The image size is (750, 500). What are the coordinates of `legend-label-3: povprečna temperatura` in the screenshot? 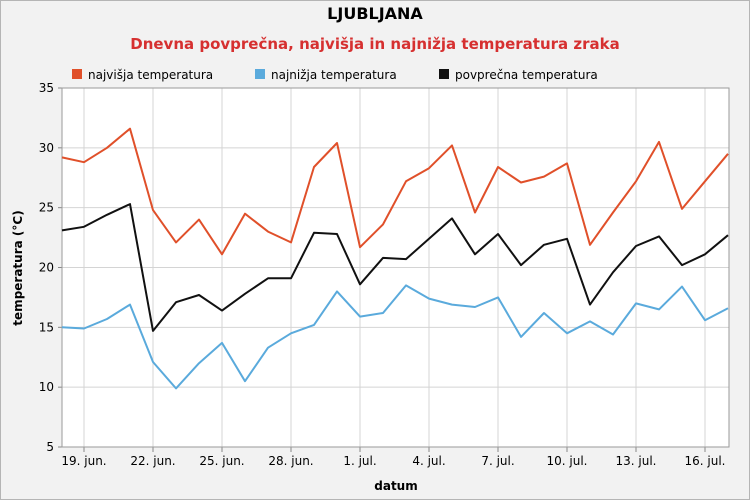 It's located at (526, 75).